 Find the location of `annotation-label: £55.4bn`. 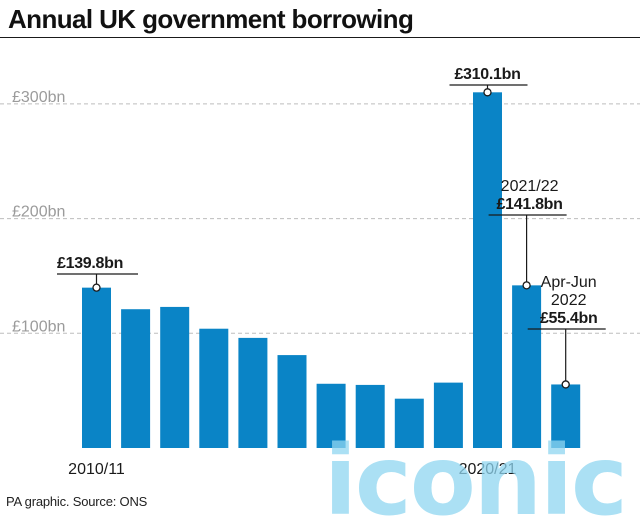

annotation-label: £55.4bn is located at coordinates (569, 318).